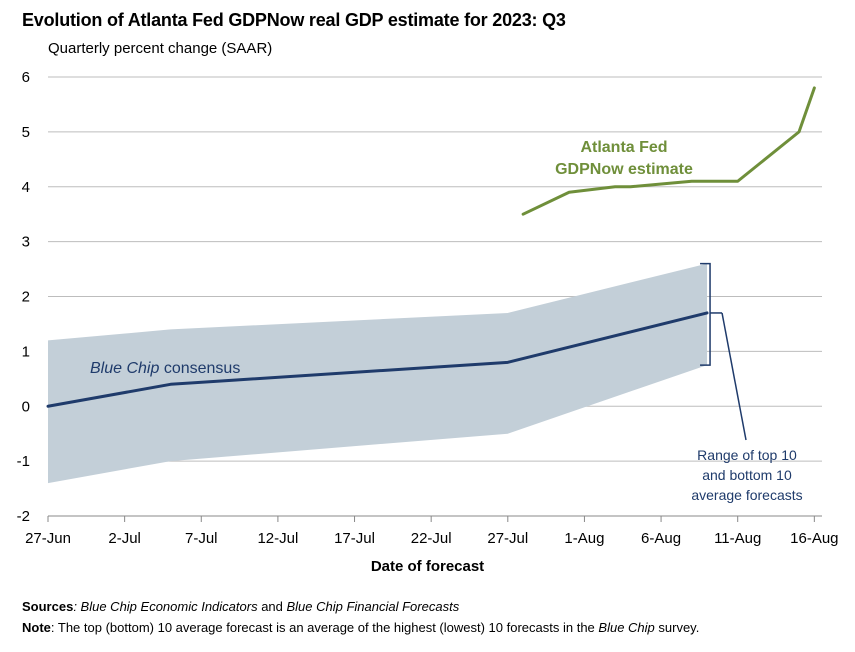  Describe the element at coordinates (169, 606) in the screenshot. I see `source-1: Blue Chip Economic Indicators` at that location.